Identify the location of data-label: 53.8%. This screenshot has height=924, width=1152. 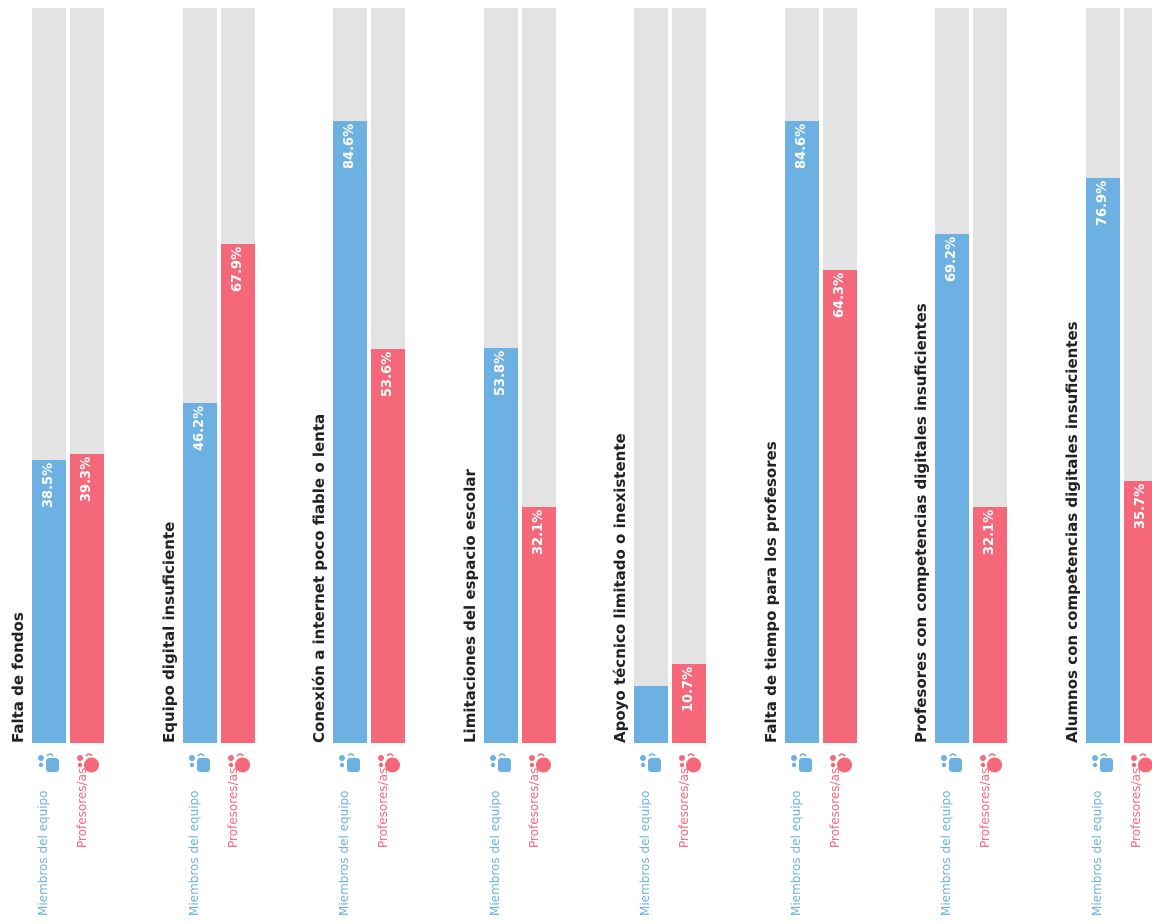
(500, 373).